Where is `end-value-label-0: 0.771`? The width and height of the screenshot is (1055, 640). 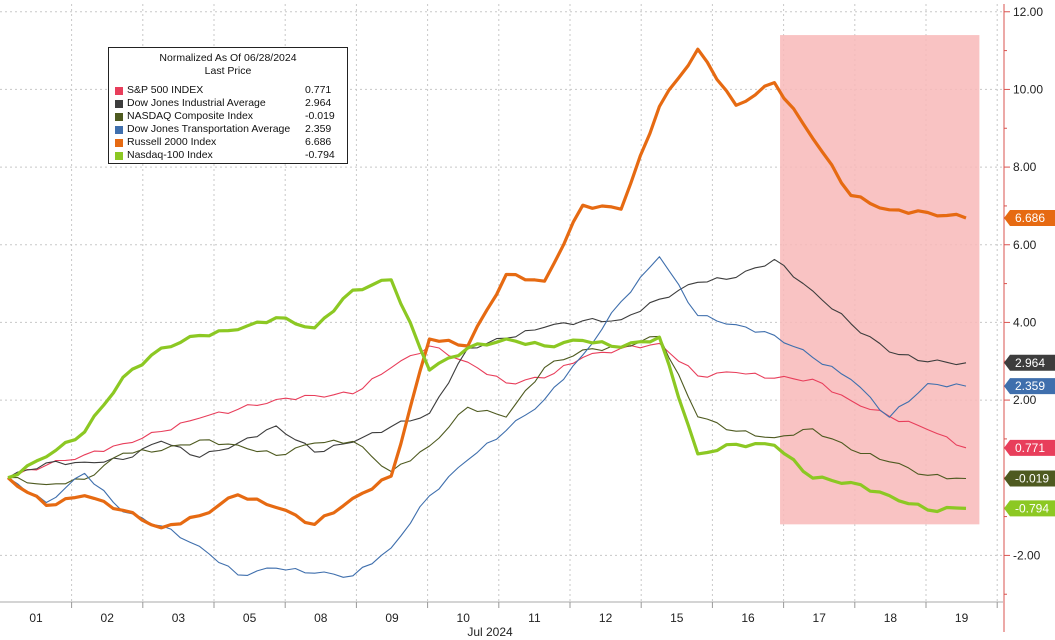
end-value-label-0: 0.771 is located at coordinates (1029, 447).